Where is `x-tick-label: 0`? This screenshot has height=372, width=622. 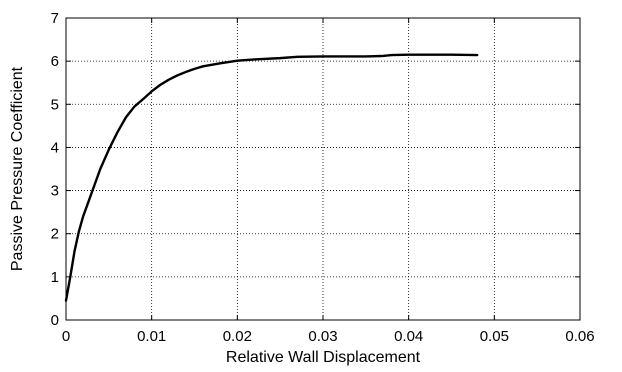
x-tick-label: 0 is located at coordinates (66, 336).